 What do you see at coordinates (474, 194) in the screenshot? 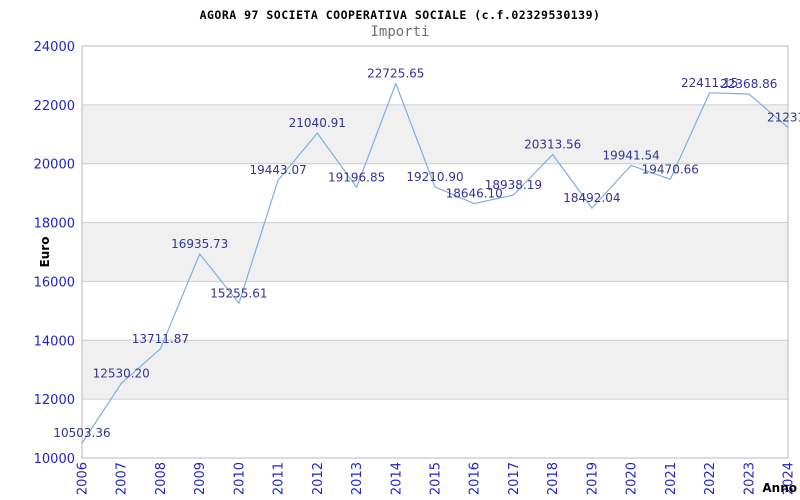
I see `data-point-label: 18646.10` at bounding box center [474, 194].